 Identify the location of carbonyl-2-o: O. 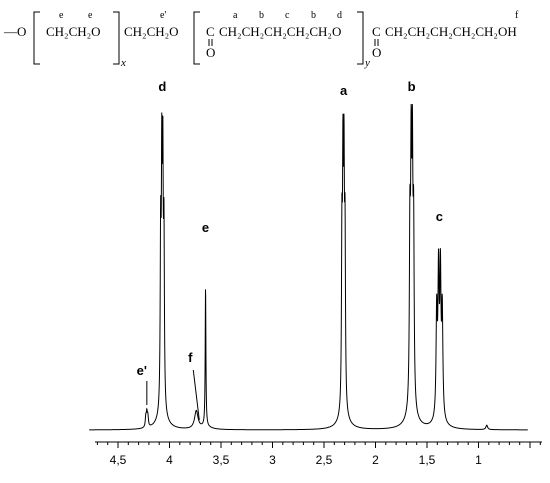
(376, 52).